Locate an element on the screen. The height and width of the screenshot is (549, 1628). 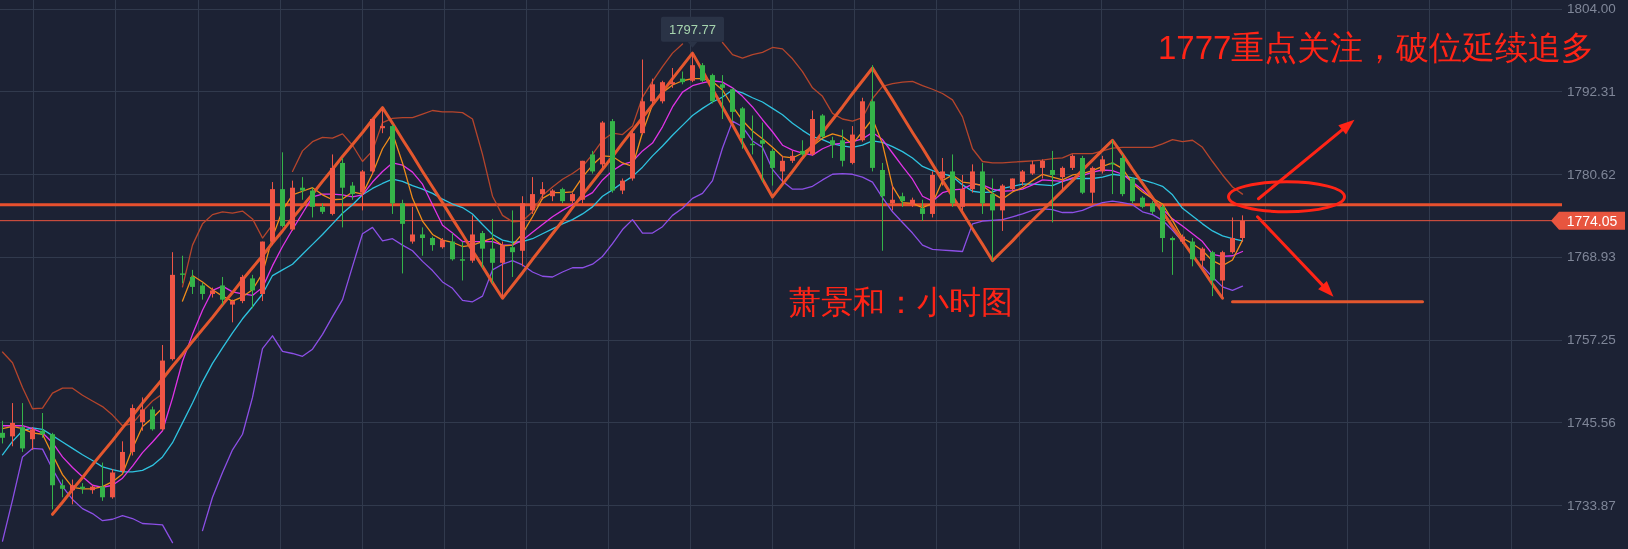
annotation: 萧景和：小时图 is located at coordinates (901, 302).